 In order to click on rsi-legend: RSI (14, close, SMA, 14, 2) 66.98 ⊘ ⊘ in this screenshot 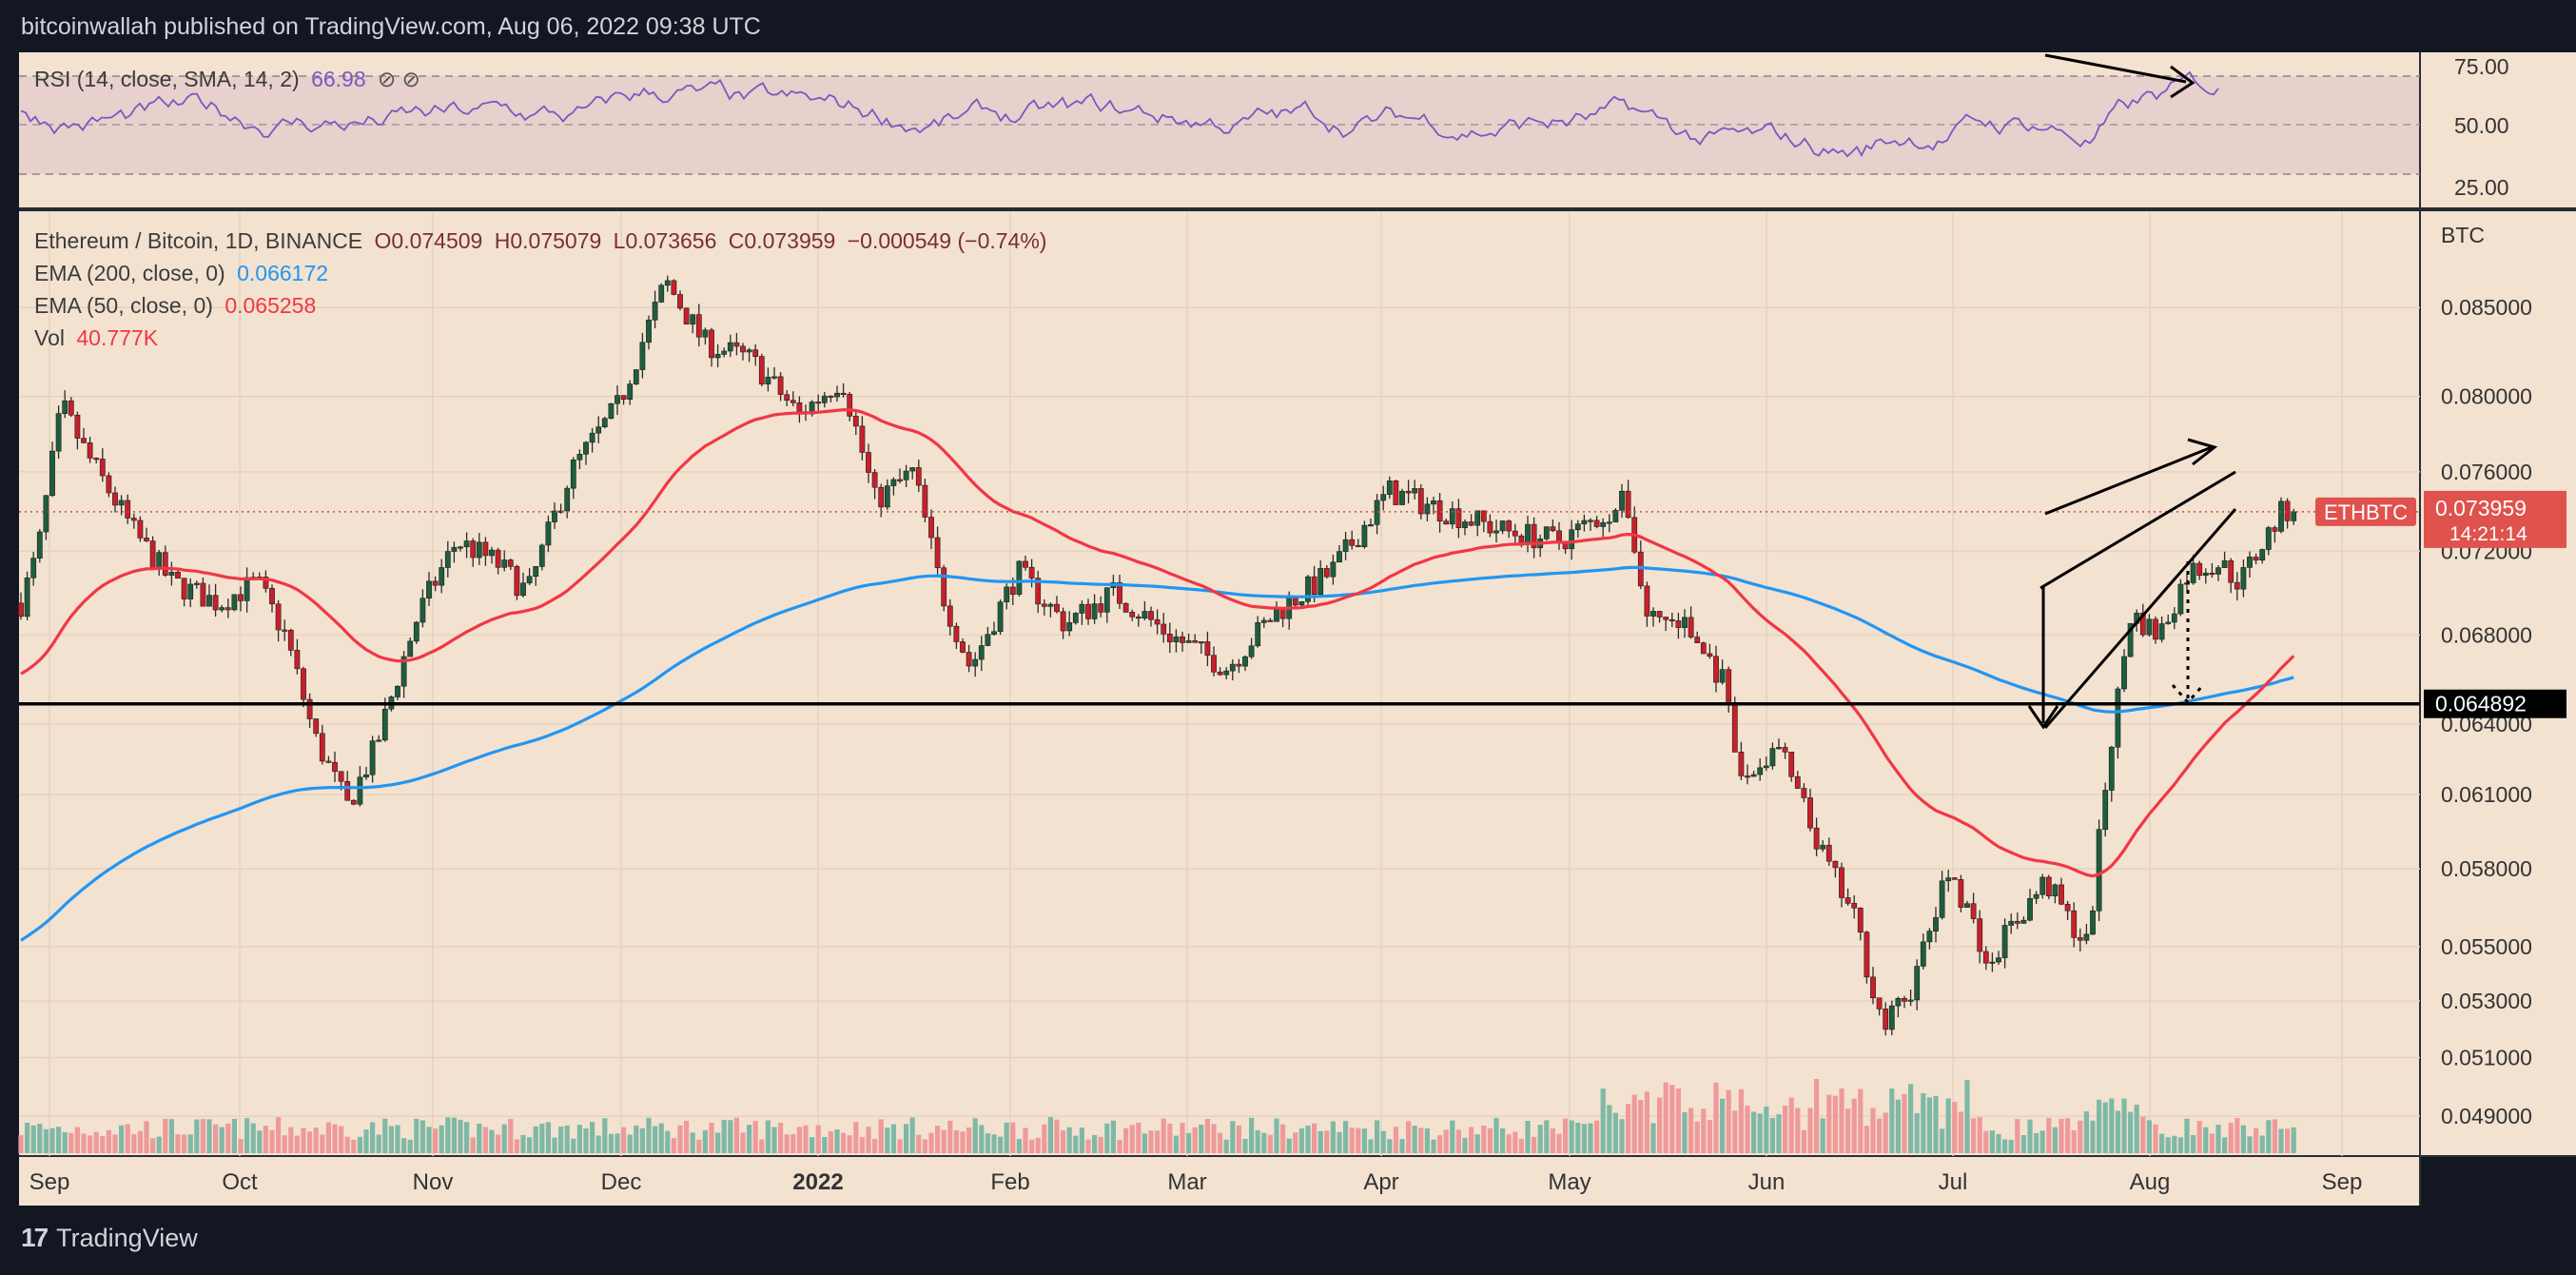, I will do `click(230, 80)`.